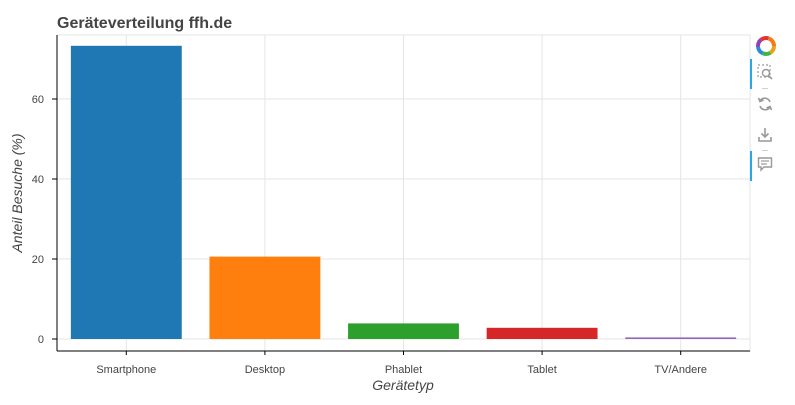  What do you see at coordinates (265, 370) in the screenshot?
I see `x-tick-label: Desktop` at bounding box center [265, 370].